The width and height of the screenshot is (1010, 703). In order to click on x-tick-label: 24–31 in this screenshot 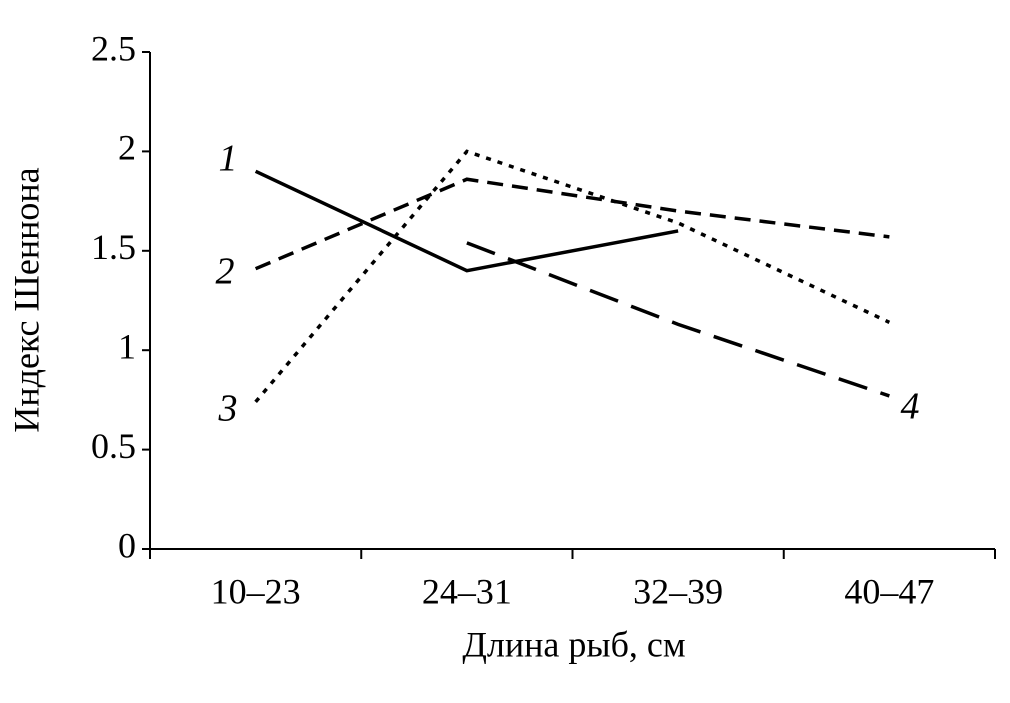, I will do `click(467, 591)`.